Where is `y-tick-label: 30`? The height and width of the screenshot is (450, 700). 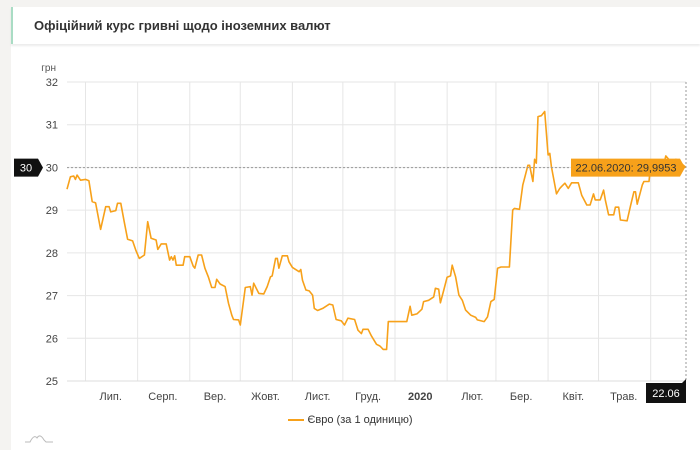
y-tick-label: 30 is located at coordinates (52, 168).